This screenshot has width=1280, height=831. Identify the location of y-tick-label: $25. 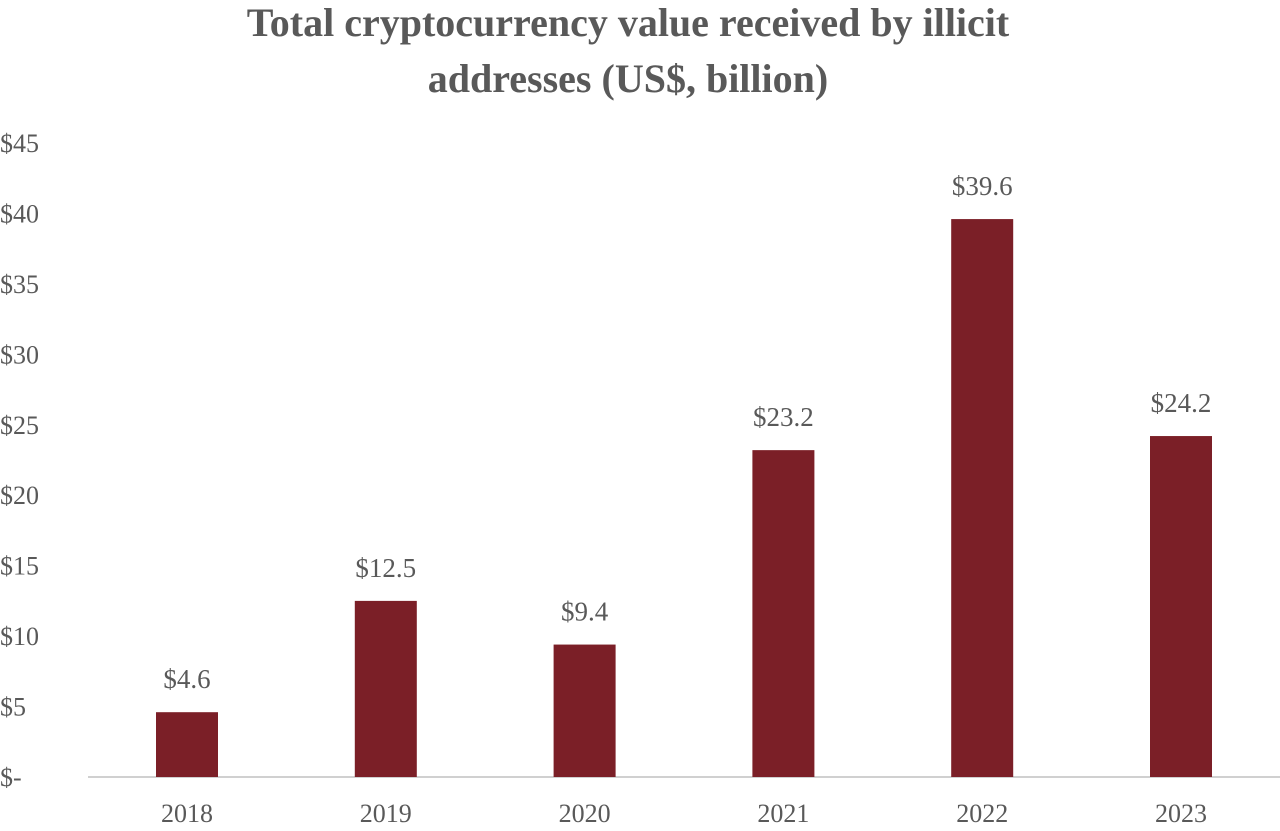
(19, 425).